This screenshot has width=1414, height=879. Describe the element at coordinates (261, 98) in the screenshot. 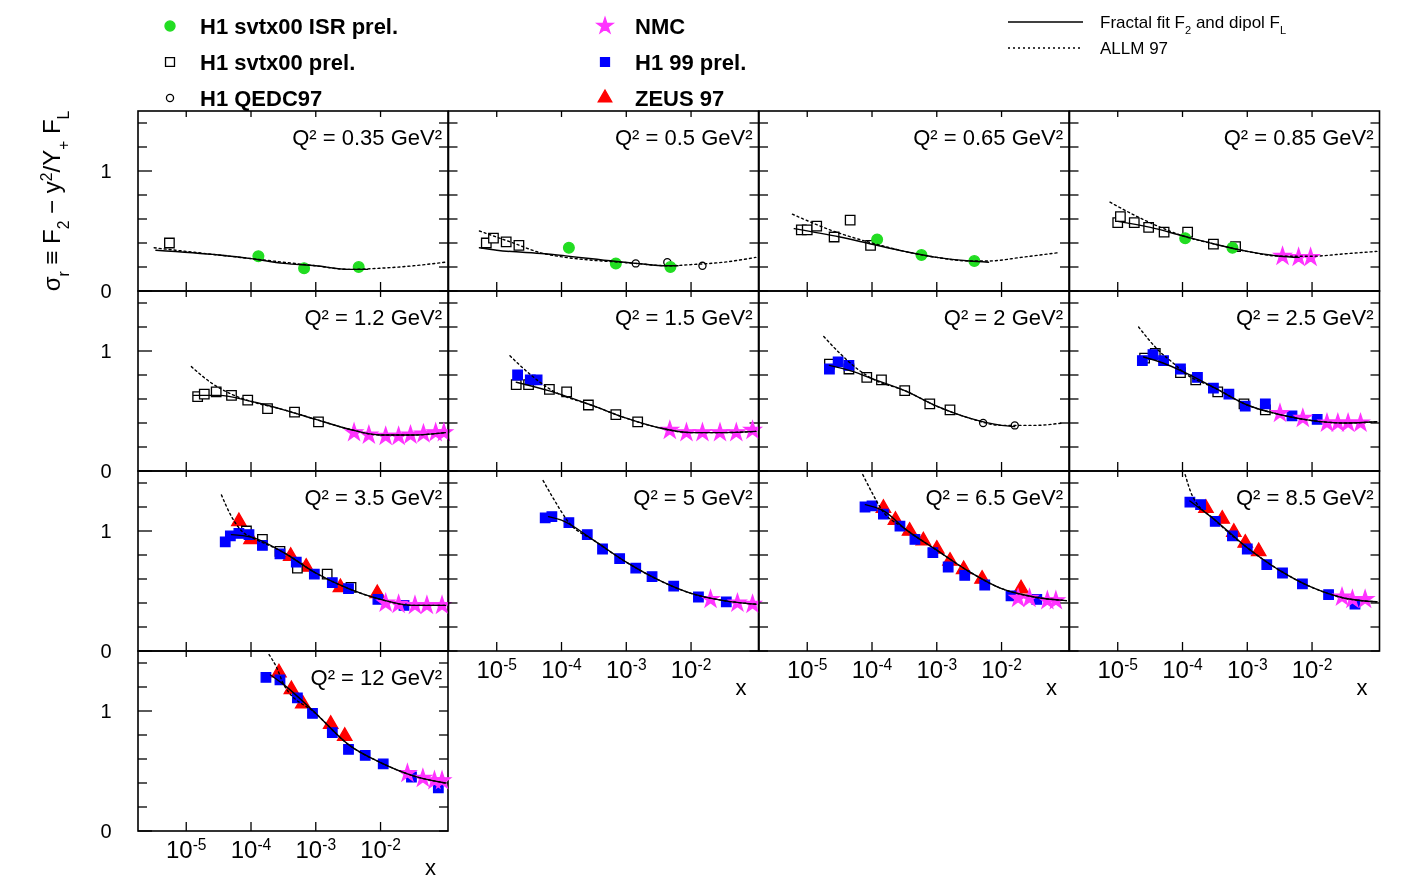

I see `legend-label: H1 QEDC97` at that location.